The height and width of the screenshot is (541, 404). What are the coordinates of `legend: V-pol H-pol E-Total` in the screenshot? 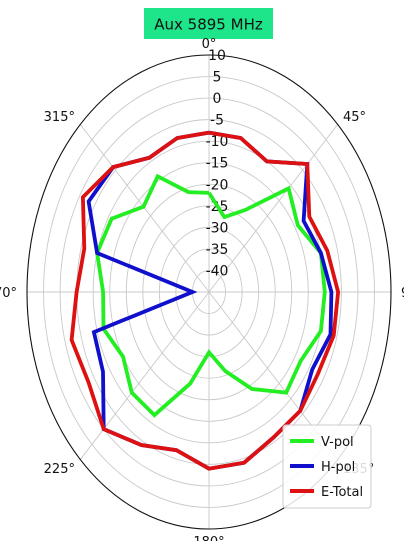 It's located at (327, 466).